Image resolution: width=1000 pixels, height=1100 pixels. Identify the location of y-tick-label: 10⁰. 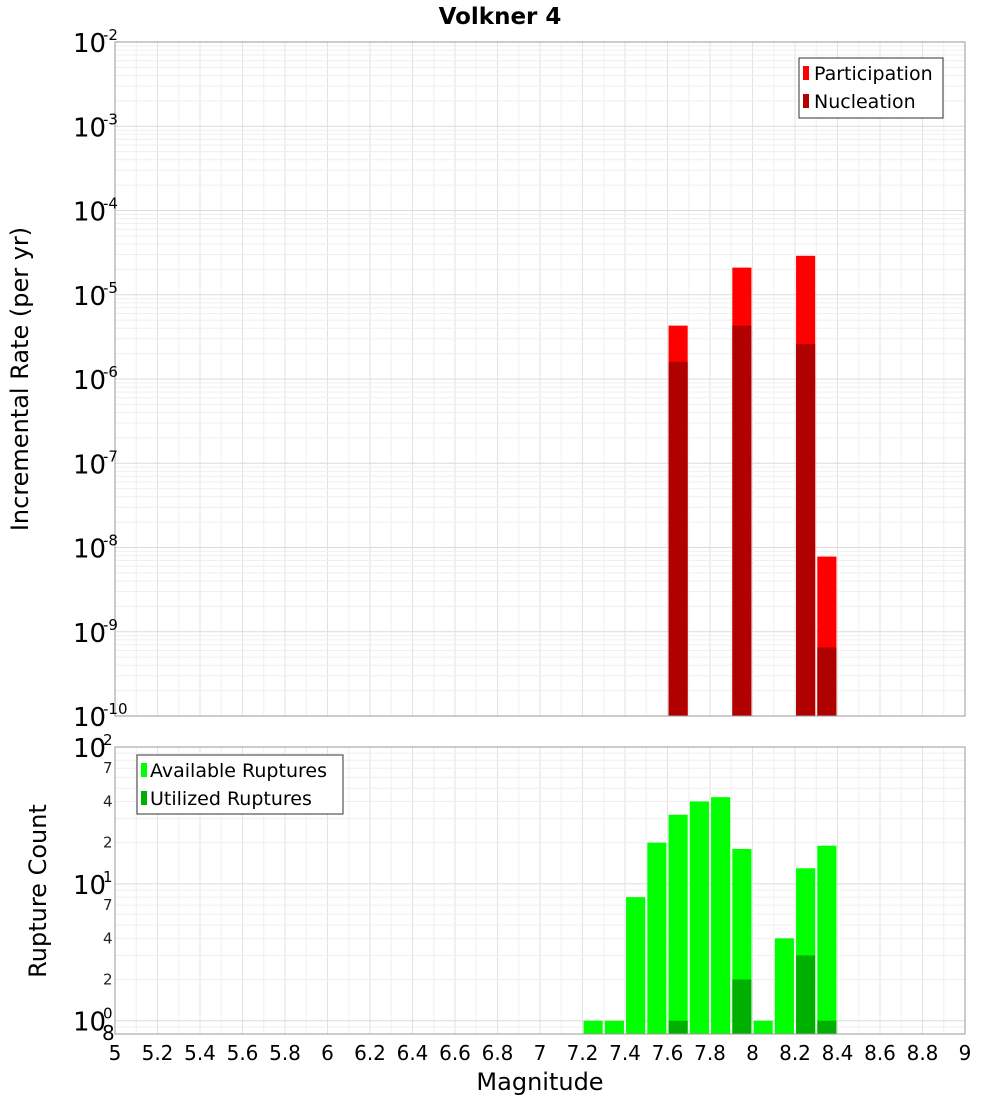
(93, 1021).